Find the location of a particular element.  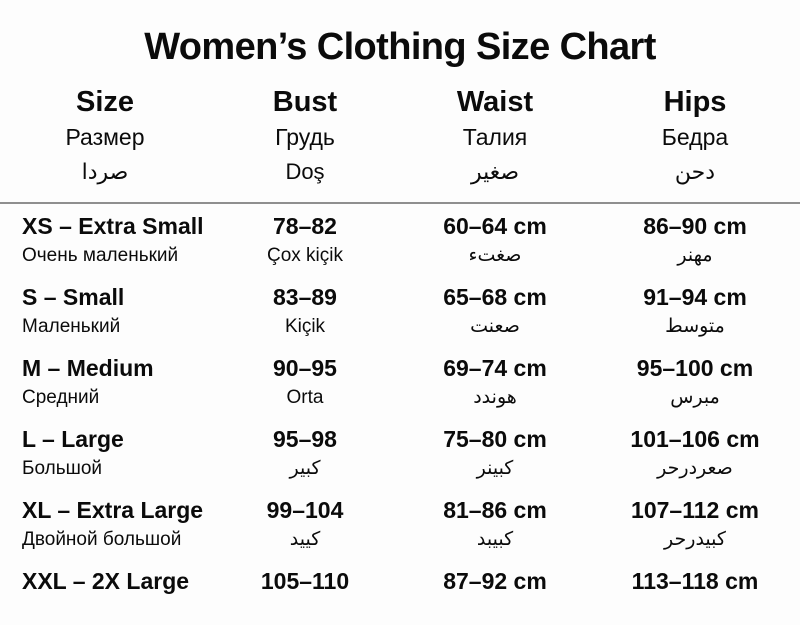

hips-cell: 113–118 cm is located at coordinates (695, 581).